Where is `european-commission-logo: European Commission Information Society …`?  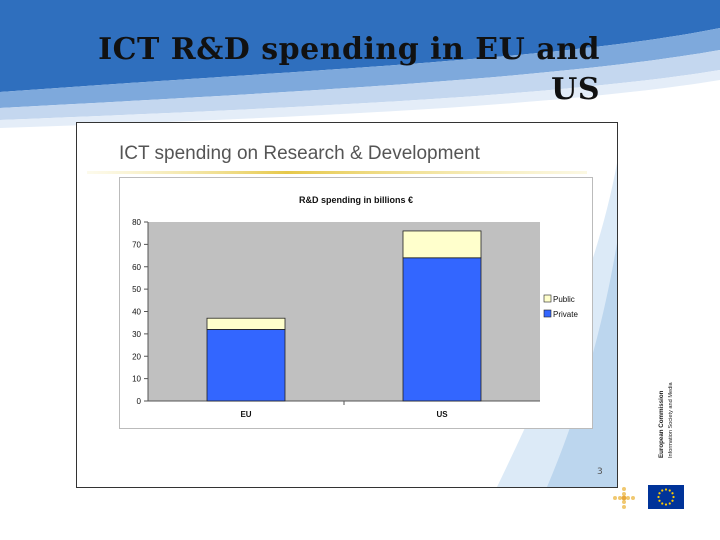
european-commission-logo: European Commission Information Society … is located at coordinates (666, 445).